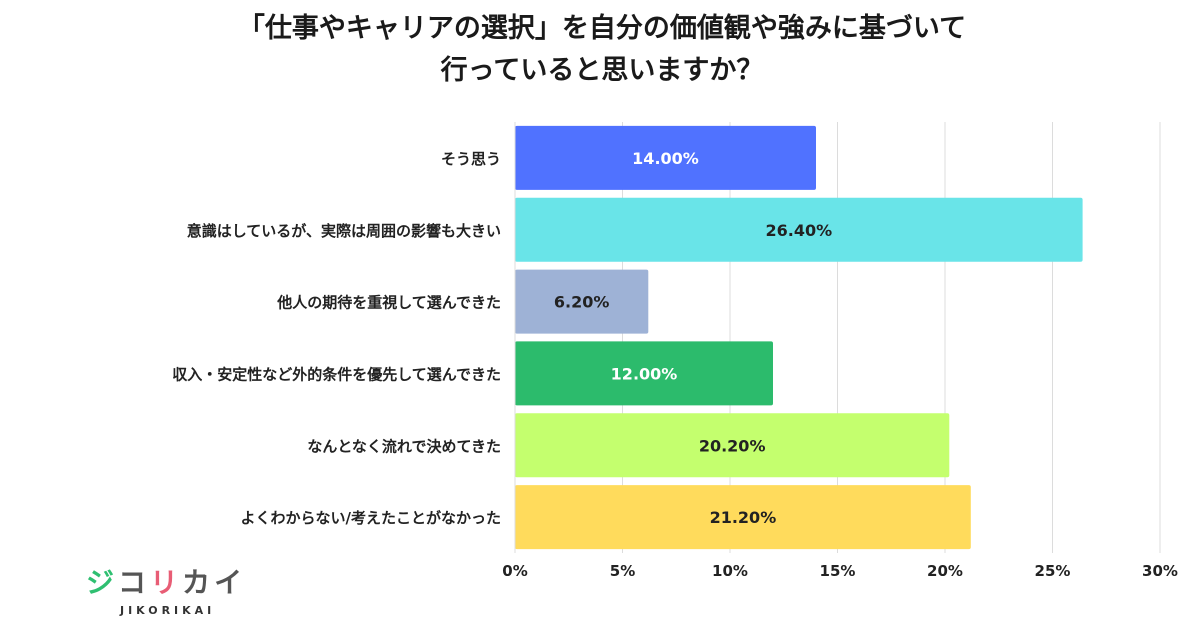 This screenshot has height=621, width=1204. I want to click on bar-value-label: 26.40%, so click(798, 230).